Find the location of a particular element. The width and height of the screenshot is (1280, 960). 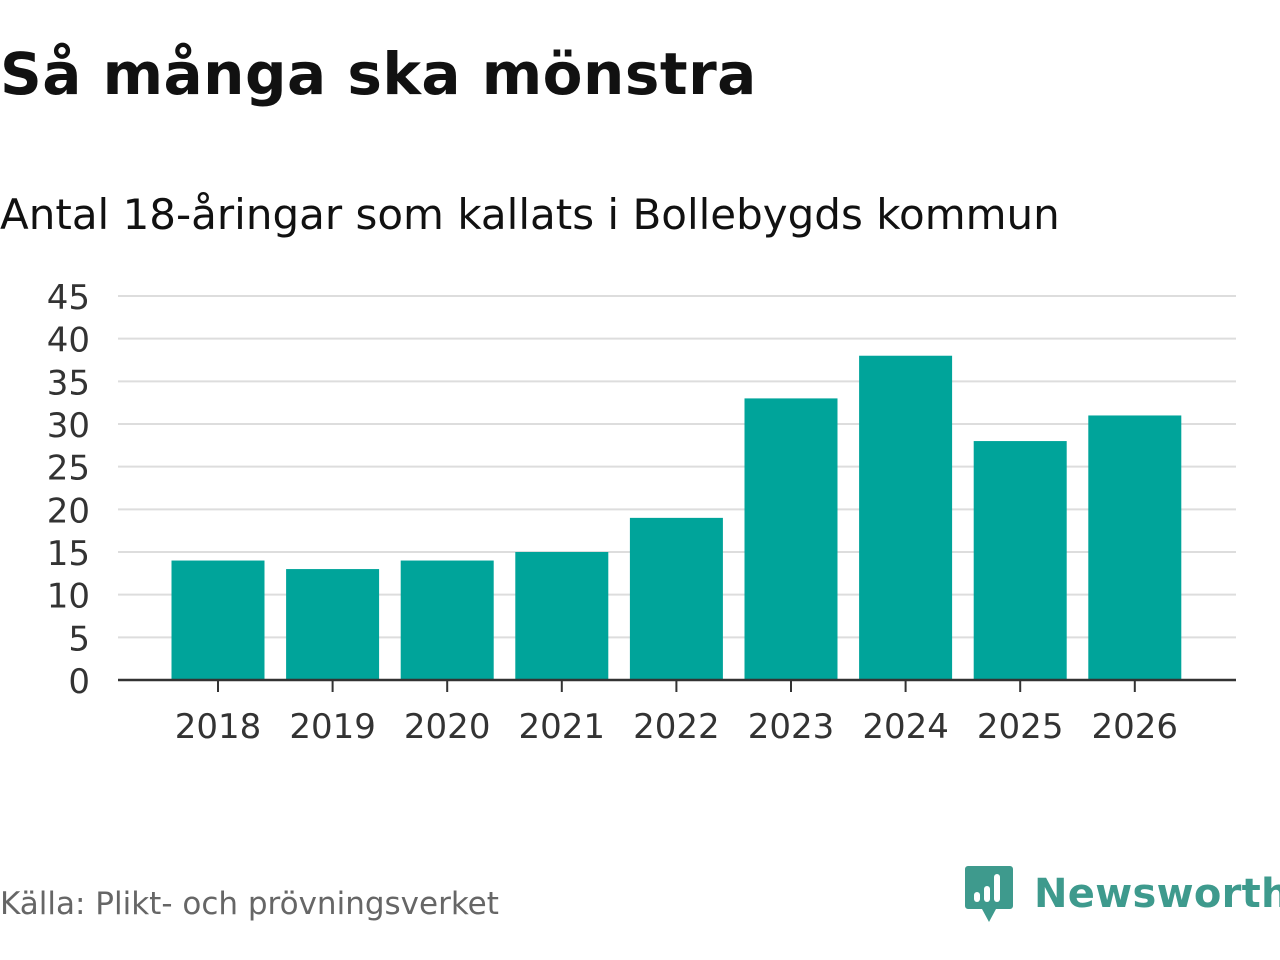

x-tick-label: 2020 is located at coordinates (447, 727).